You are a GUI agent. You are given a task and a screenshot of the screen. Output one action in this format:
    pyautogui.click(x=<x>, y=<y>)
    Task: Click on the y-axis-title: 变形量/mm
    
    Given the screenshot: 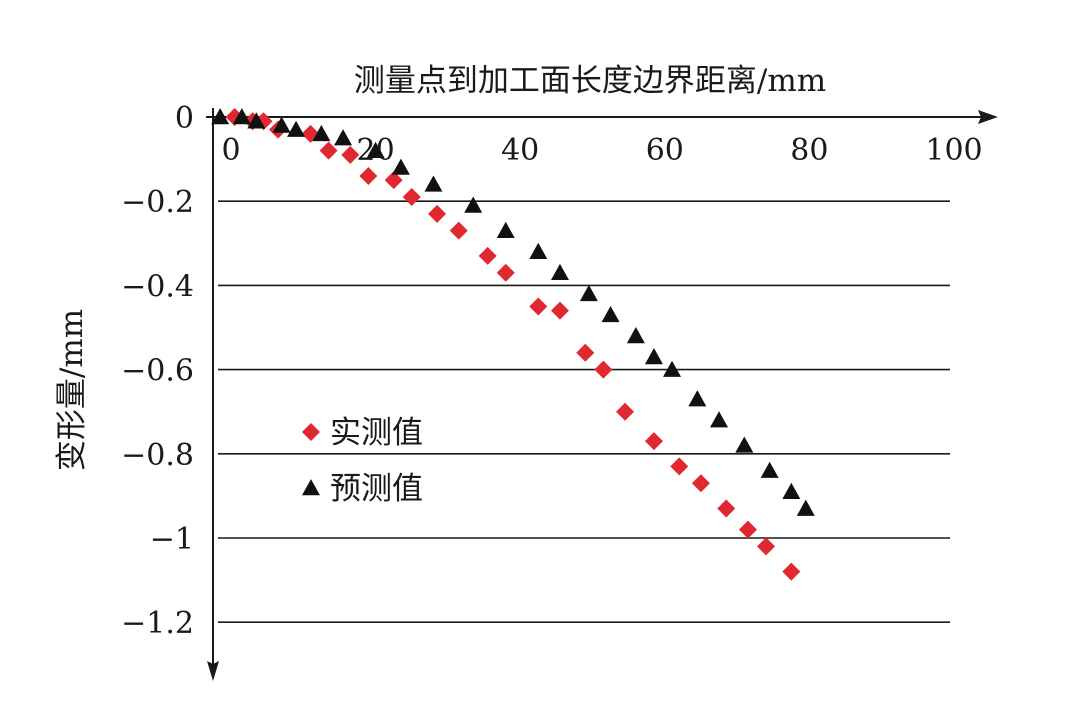 What is the action you would take?
    pyautogui.click(x=72, y=390)
    